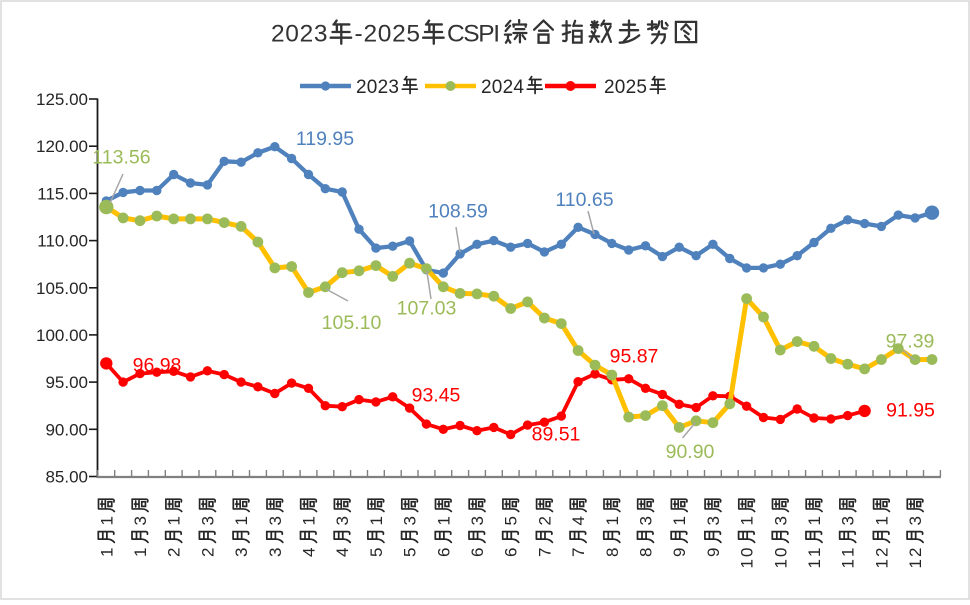 Image resolution: width=970 pixels, height=605 pixels. I want to click on svg-text: 90.00, so click(66, 429).